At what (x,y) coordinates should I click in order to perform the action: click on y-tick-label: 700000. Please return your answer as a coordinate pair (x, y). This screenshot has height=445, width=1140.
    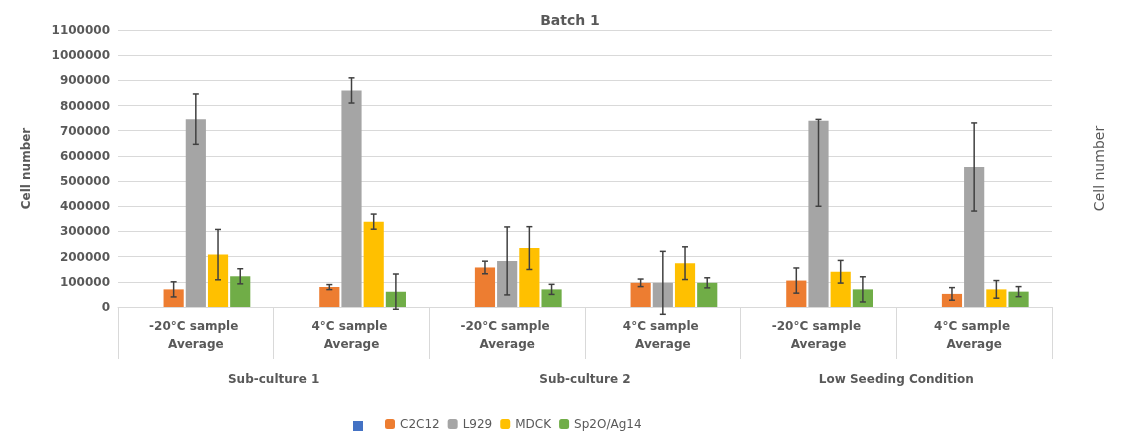
    Looking at the image, I should click on (84, 130).